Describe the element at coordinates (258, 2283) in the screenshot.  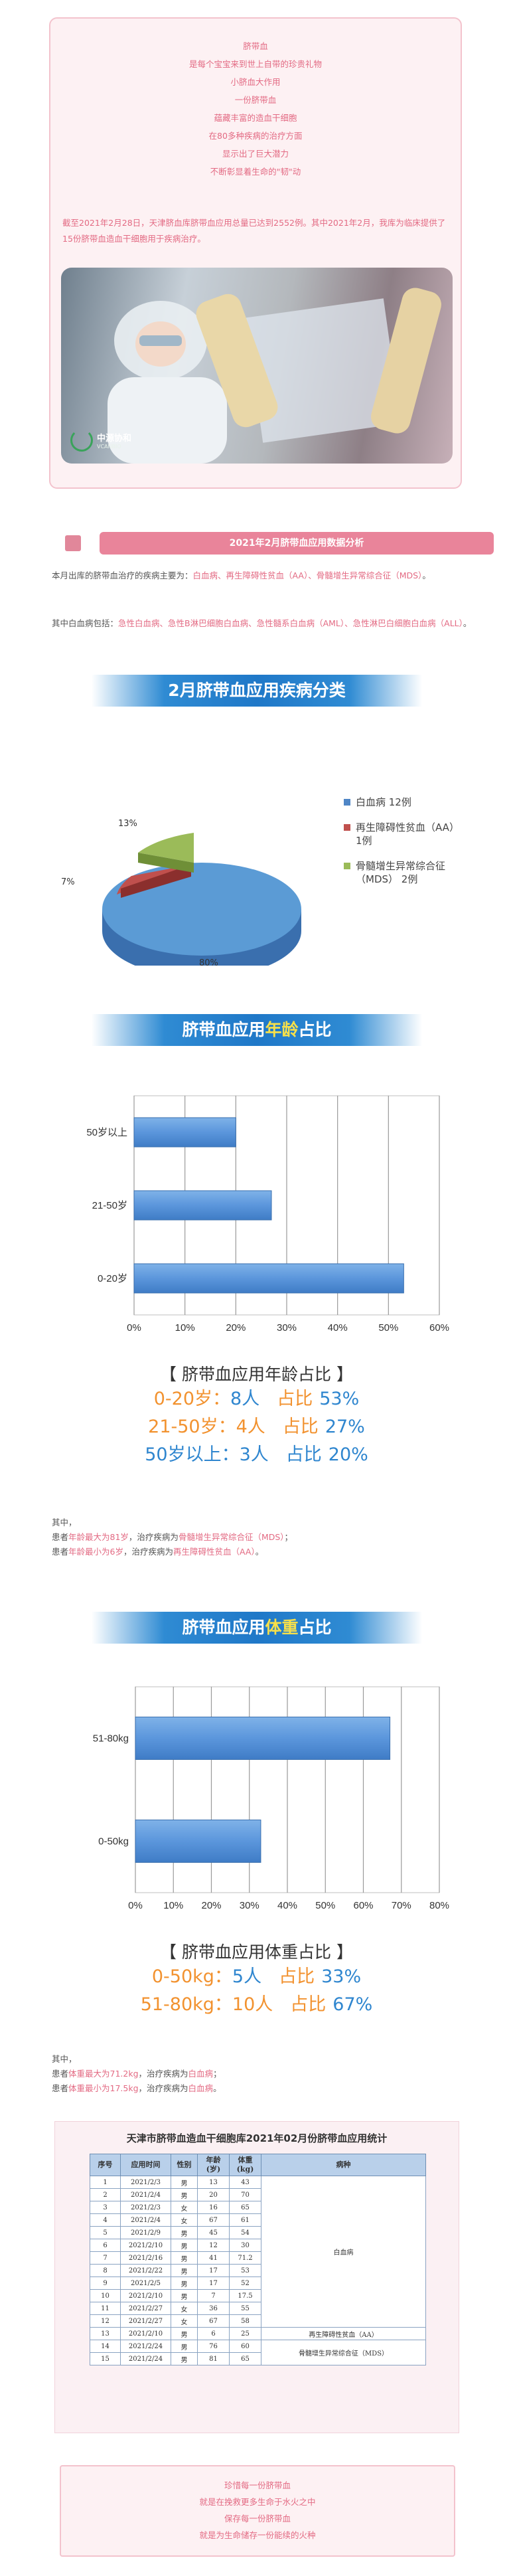
I see `table-row: 9 2021/2/5 男 17 52` at that location.